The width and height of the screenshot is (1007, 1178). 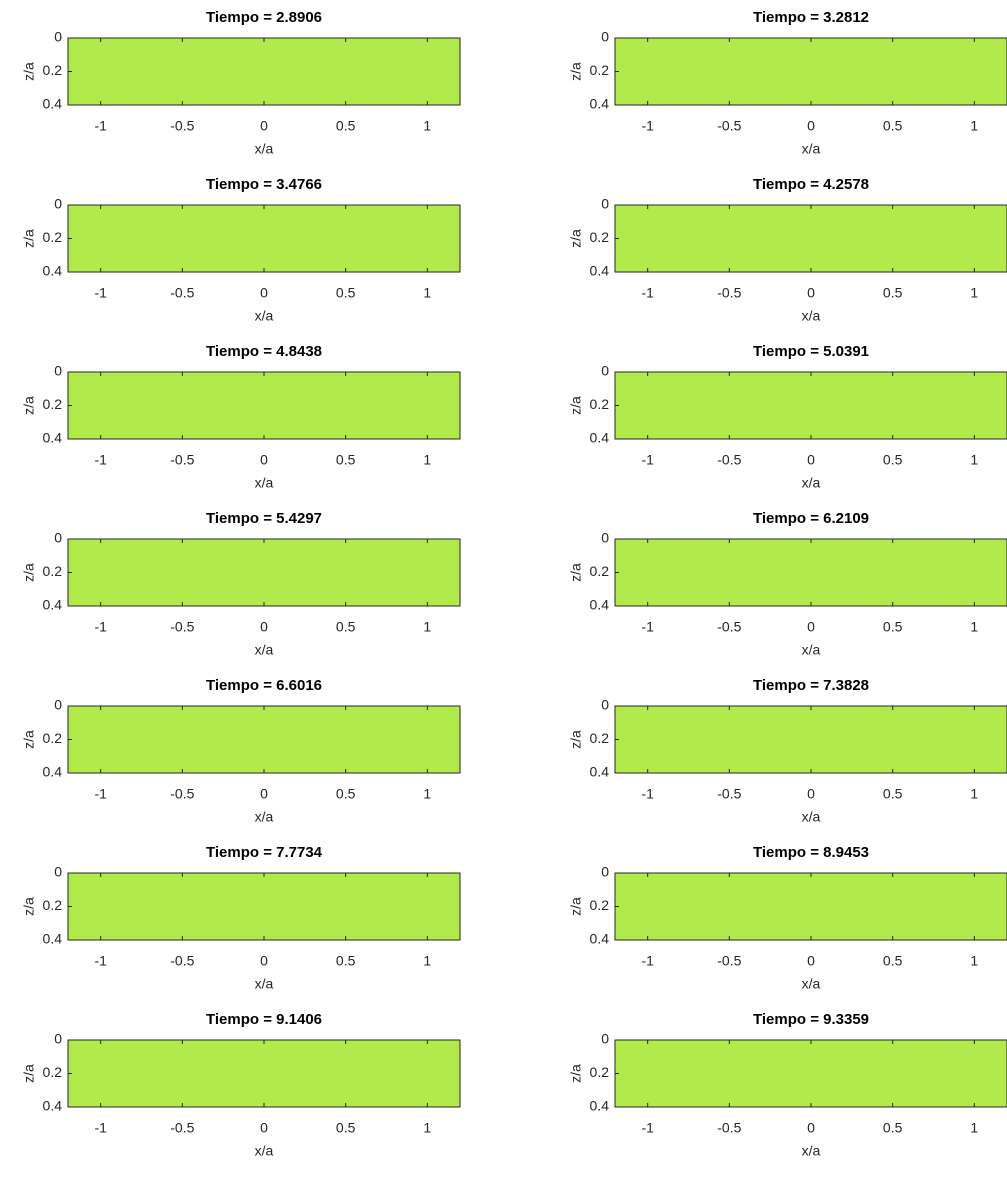 I want to click on subplot-title: Tiempo = 5.0391, so click(x=811, y=351).